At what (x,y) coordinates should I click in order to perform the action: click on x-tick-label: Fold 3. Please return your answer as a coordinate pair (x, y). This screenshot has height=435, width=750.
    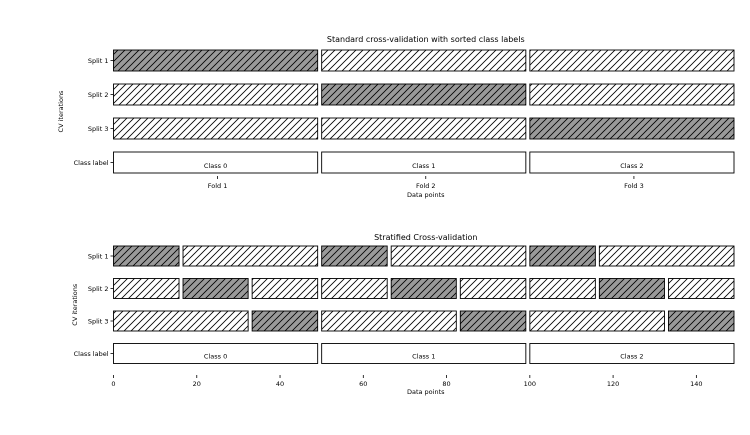
    Looking at the image, I should click on (634, 186).